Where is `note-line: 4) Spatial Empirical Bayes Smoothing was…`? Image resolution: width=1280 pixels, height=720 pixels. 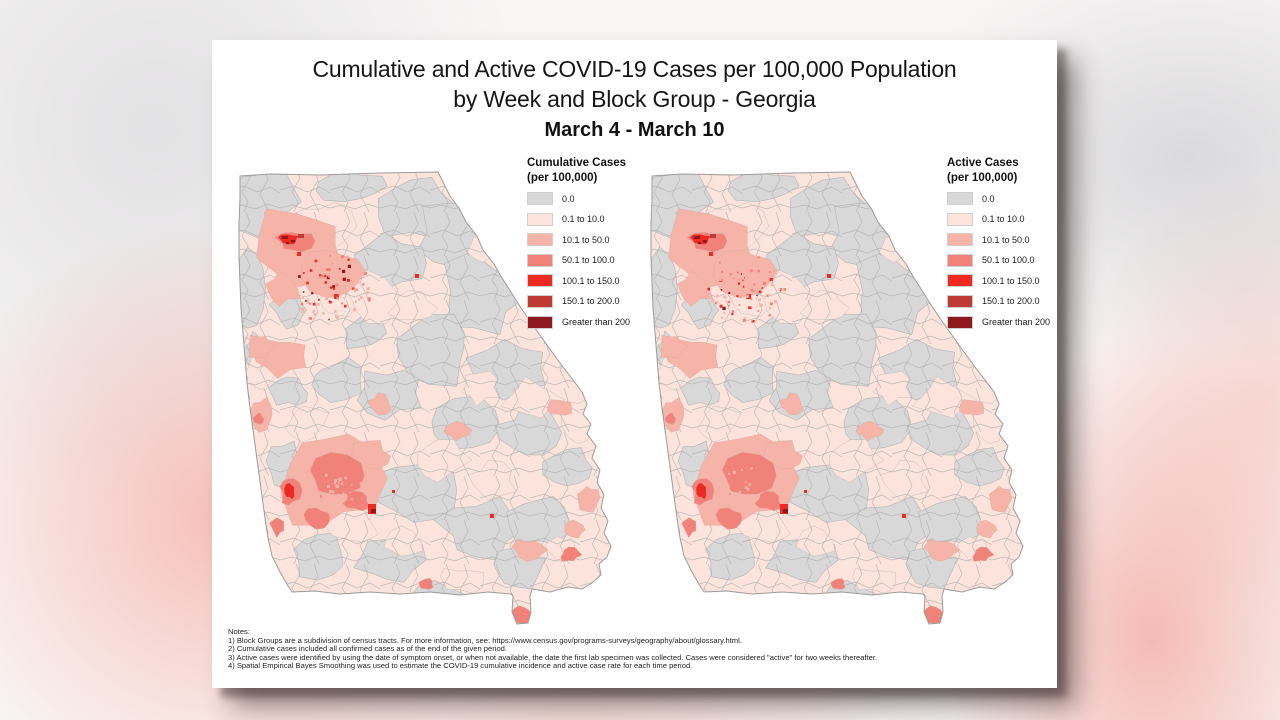 note-line: 4) Spatial Empirical Bayes Smoothing was… is located at coordinates (460, 666).